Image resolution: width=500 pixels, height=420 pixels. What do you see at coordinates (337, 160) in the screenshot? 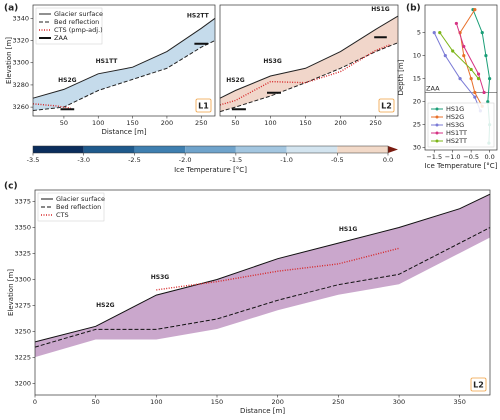
I see `colorbar-tick-label: -0.5` at bounding box center [337, 160].